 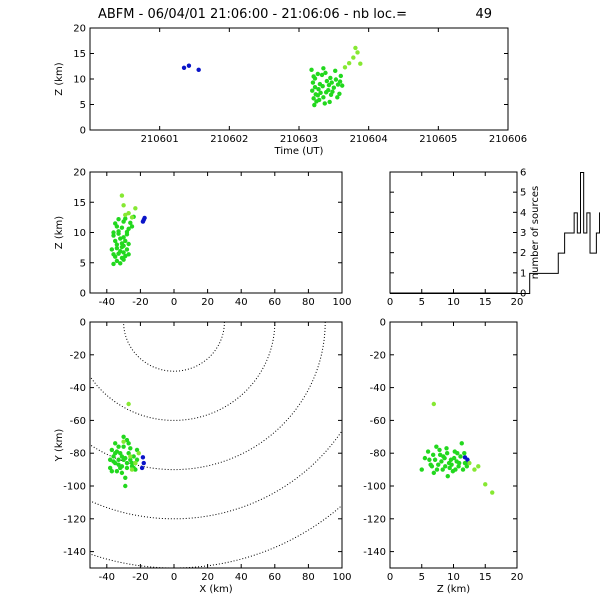 What do you see at coordinates (140, 302) in the screenshot?
I see `x-tick-label: -20` at bounding box center [140, 302].